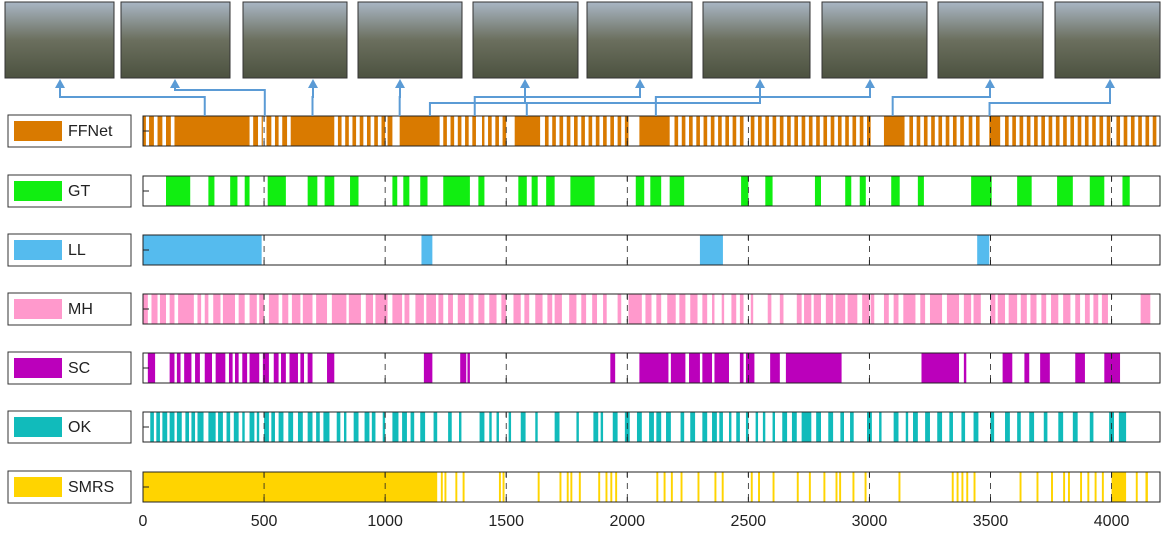  Describe the element at coordinates (264, 521) in the screenshot. I see `x-tick-label: 500` at that location.